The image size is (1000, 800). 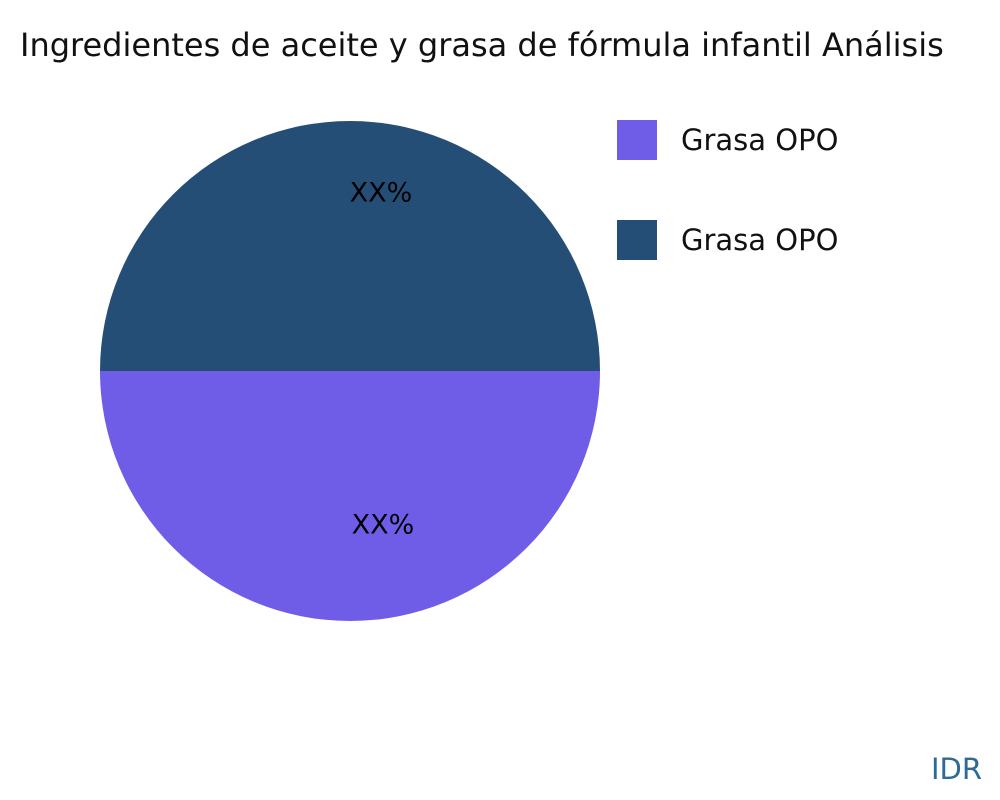 I want to click on legend-swatch-darkblue, so click(x=637, y=240).